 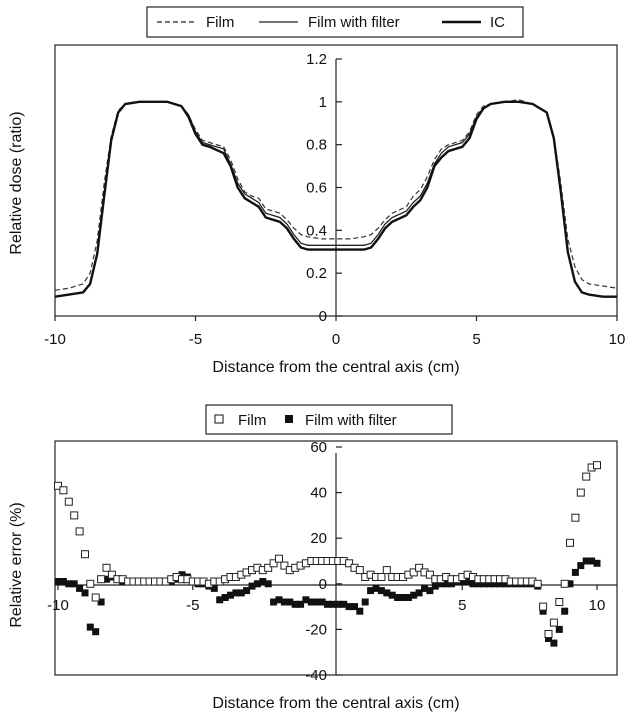 I want to click on error-x-tick-label: -5, so click(x=192, y=605).